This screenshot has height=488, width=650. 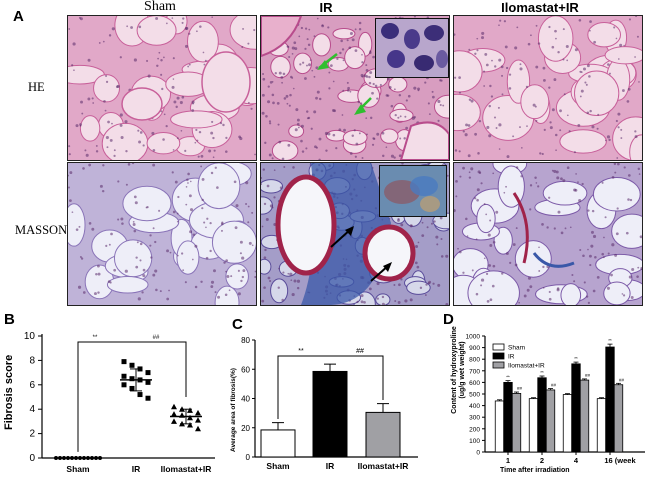 What do you see at coordinates (474, 348) in the screenshot?
I see `chart-d-ytick-label: 900` at bounding box center [474, 348].